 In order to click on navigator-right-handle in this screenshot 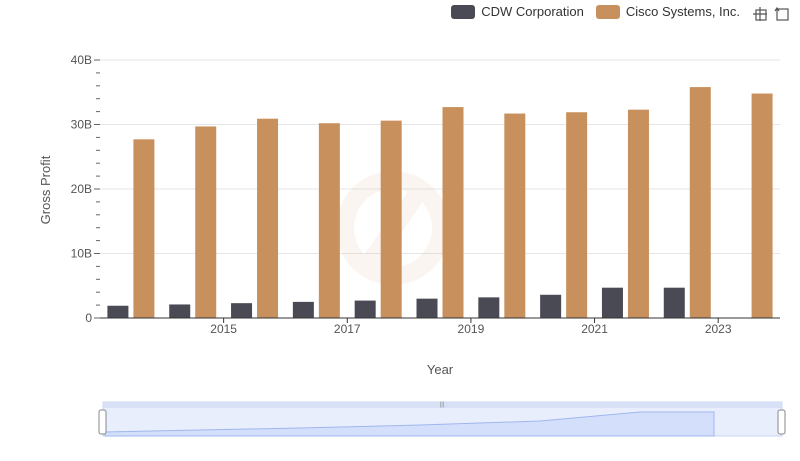, I will do `click(781, 422)`.